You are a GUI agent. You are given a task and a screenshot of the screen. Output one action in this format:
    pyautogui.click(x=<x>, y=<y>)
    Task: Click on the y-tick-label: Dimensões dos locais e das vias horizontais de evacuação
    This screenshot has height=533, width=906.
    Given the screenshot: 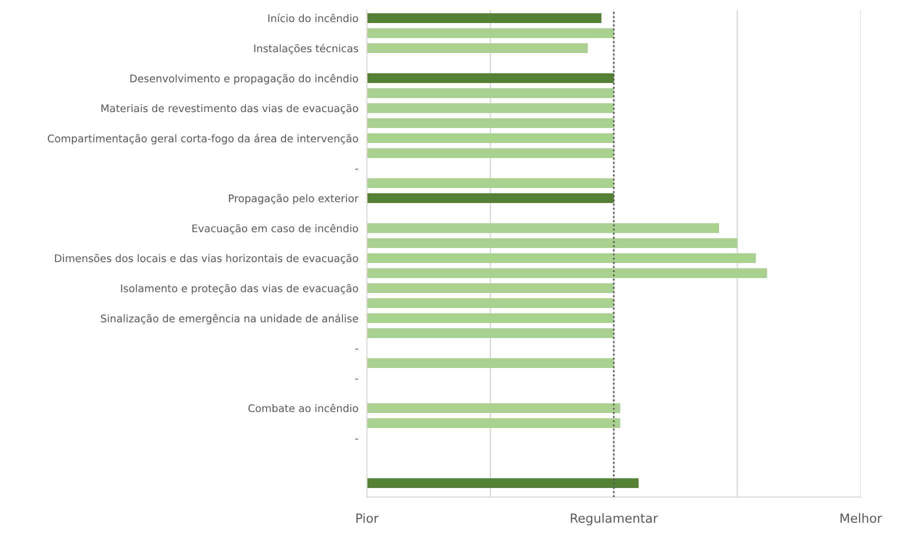 What is the action you would take?
    pyautogui.click(x=206, y=259)
    